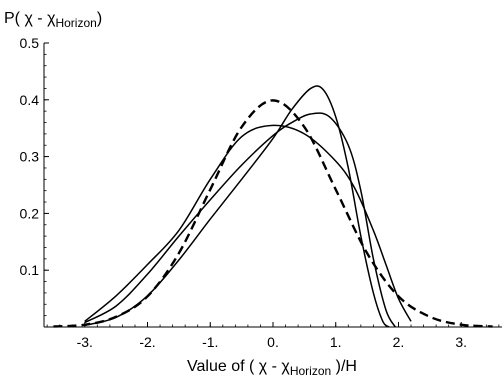  Describe the element at coordinates (30, 157) in the screenshot. I see `y-tick-label: 0.3` at that location.